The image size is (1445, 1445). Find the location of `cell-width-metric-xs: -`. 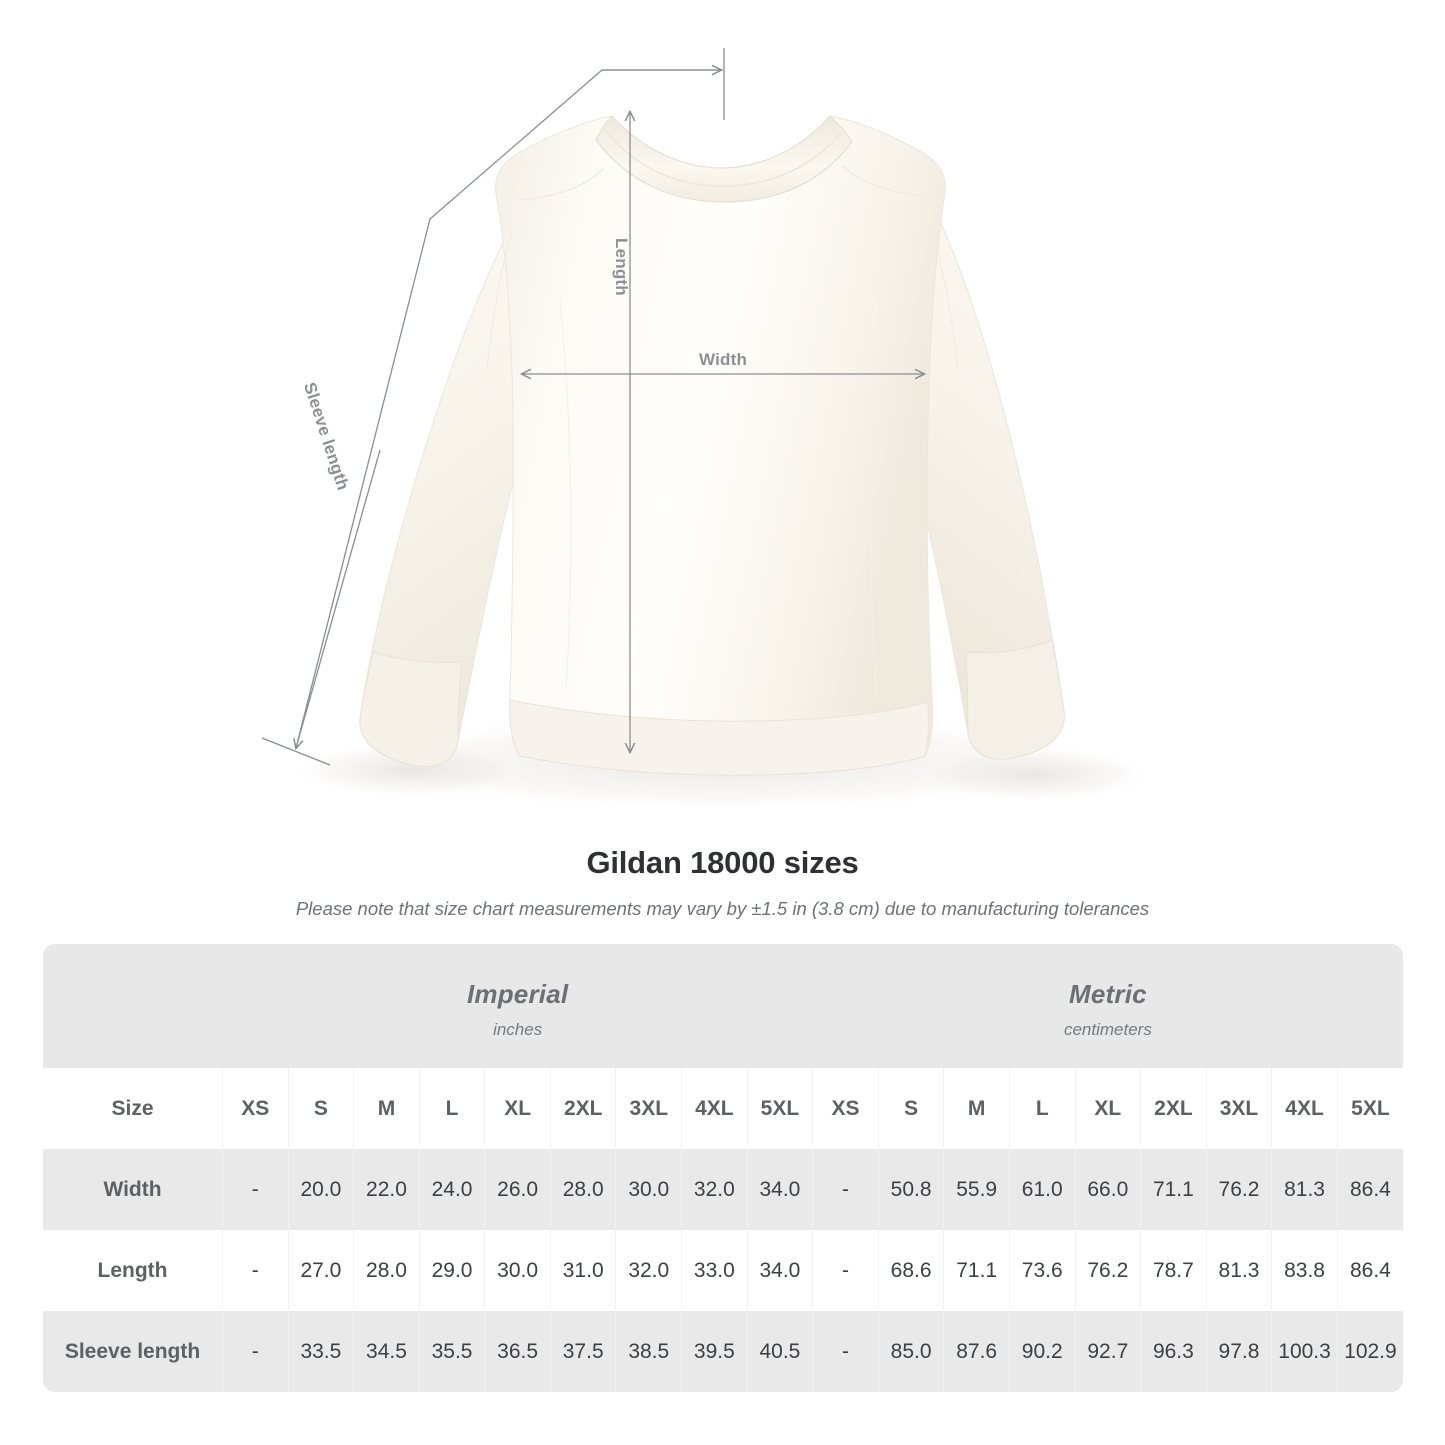

cell-width-metric-xs: - is located at coordinates (845, 1189).